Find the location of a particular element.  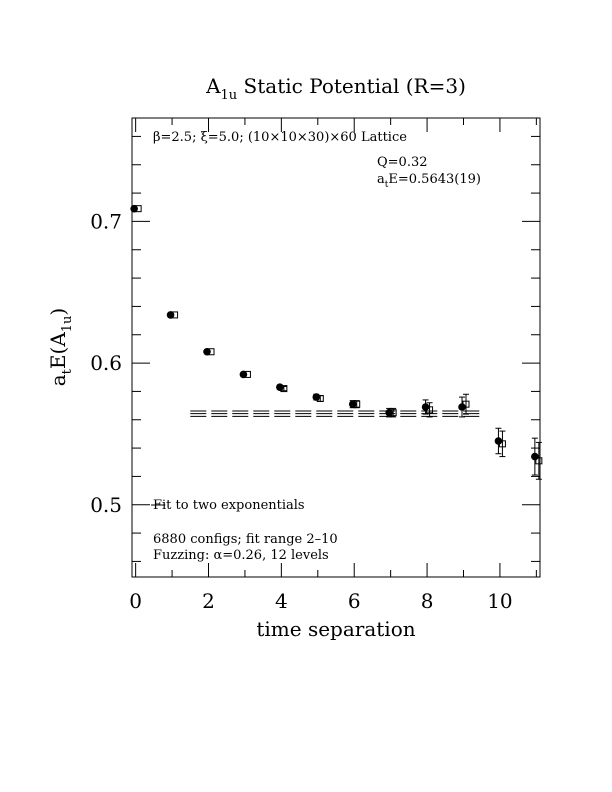

y-axis-label-end: ) is located at coordinates (58, 312).